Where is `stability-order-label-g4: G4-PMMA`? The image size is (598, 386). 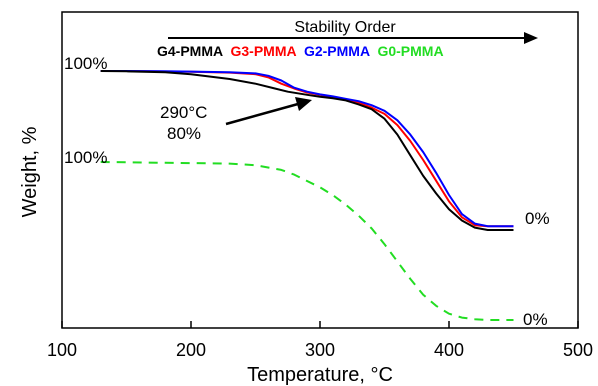 stability-order-label-g4: G4-PMMA is located at coordinates (190, 51).